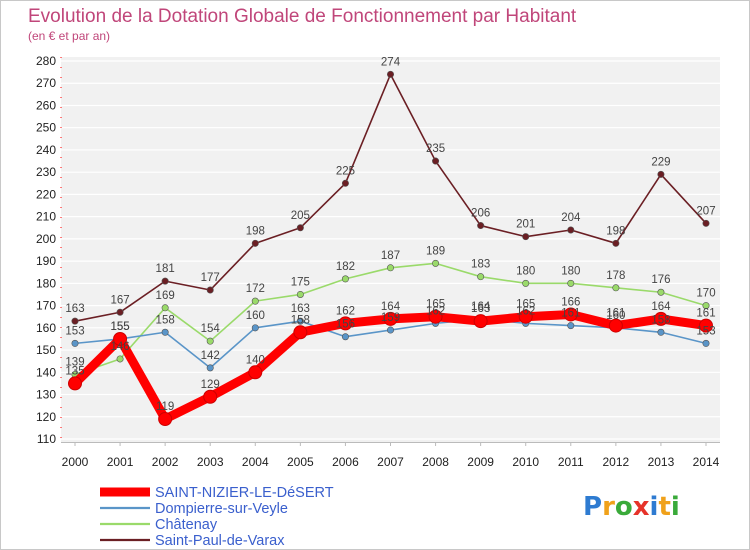 Image resolution: width=750 pixels, height=550 pixels. What do you see at coordinates (435, 149) in the screenshot?
I see `series-0-label-2008: 235` at bounding box center [435, 149].